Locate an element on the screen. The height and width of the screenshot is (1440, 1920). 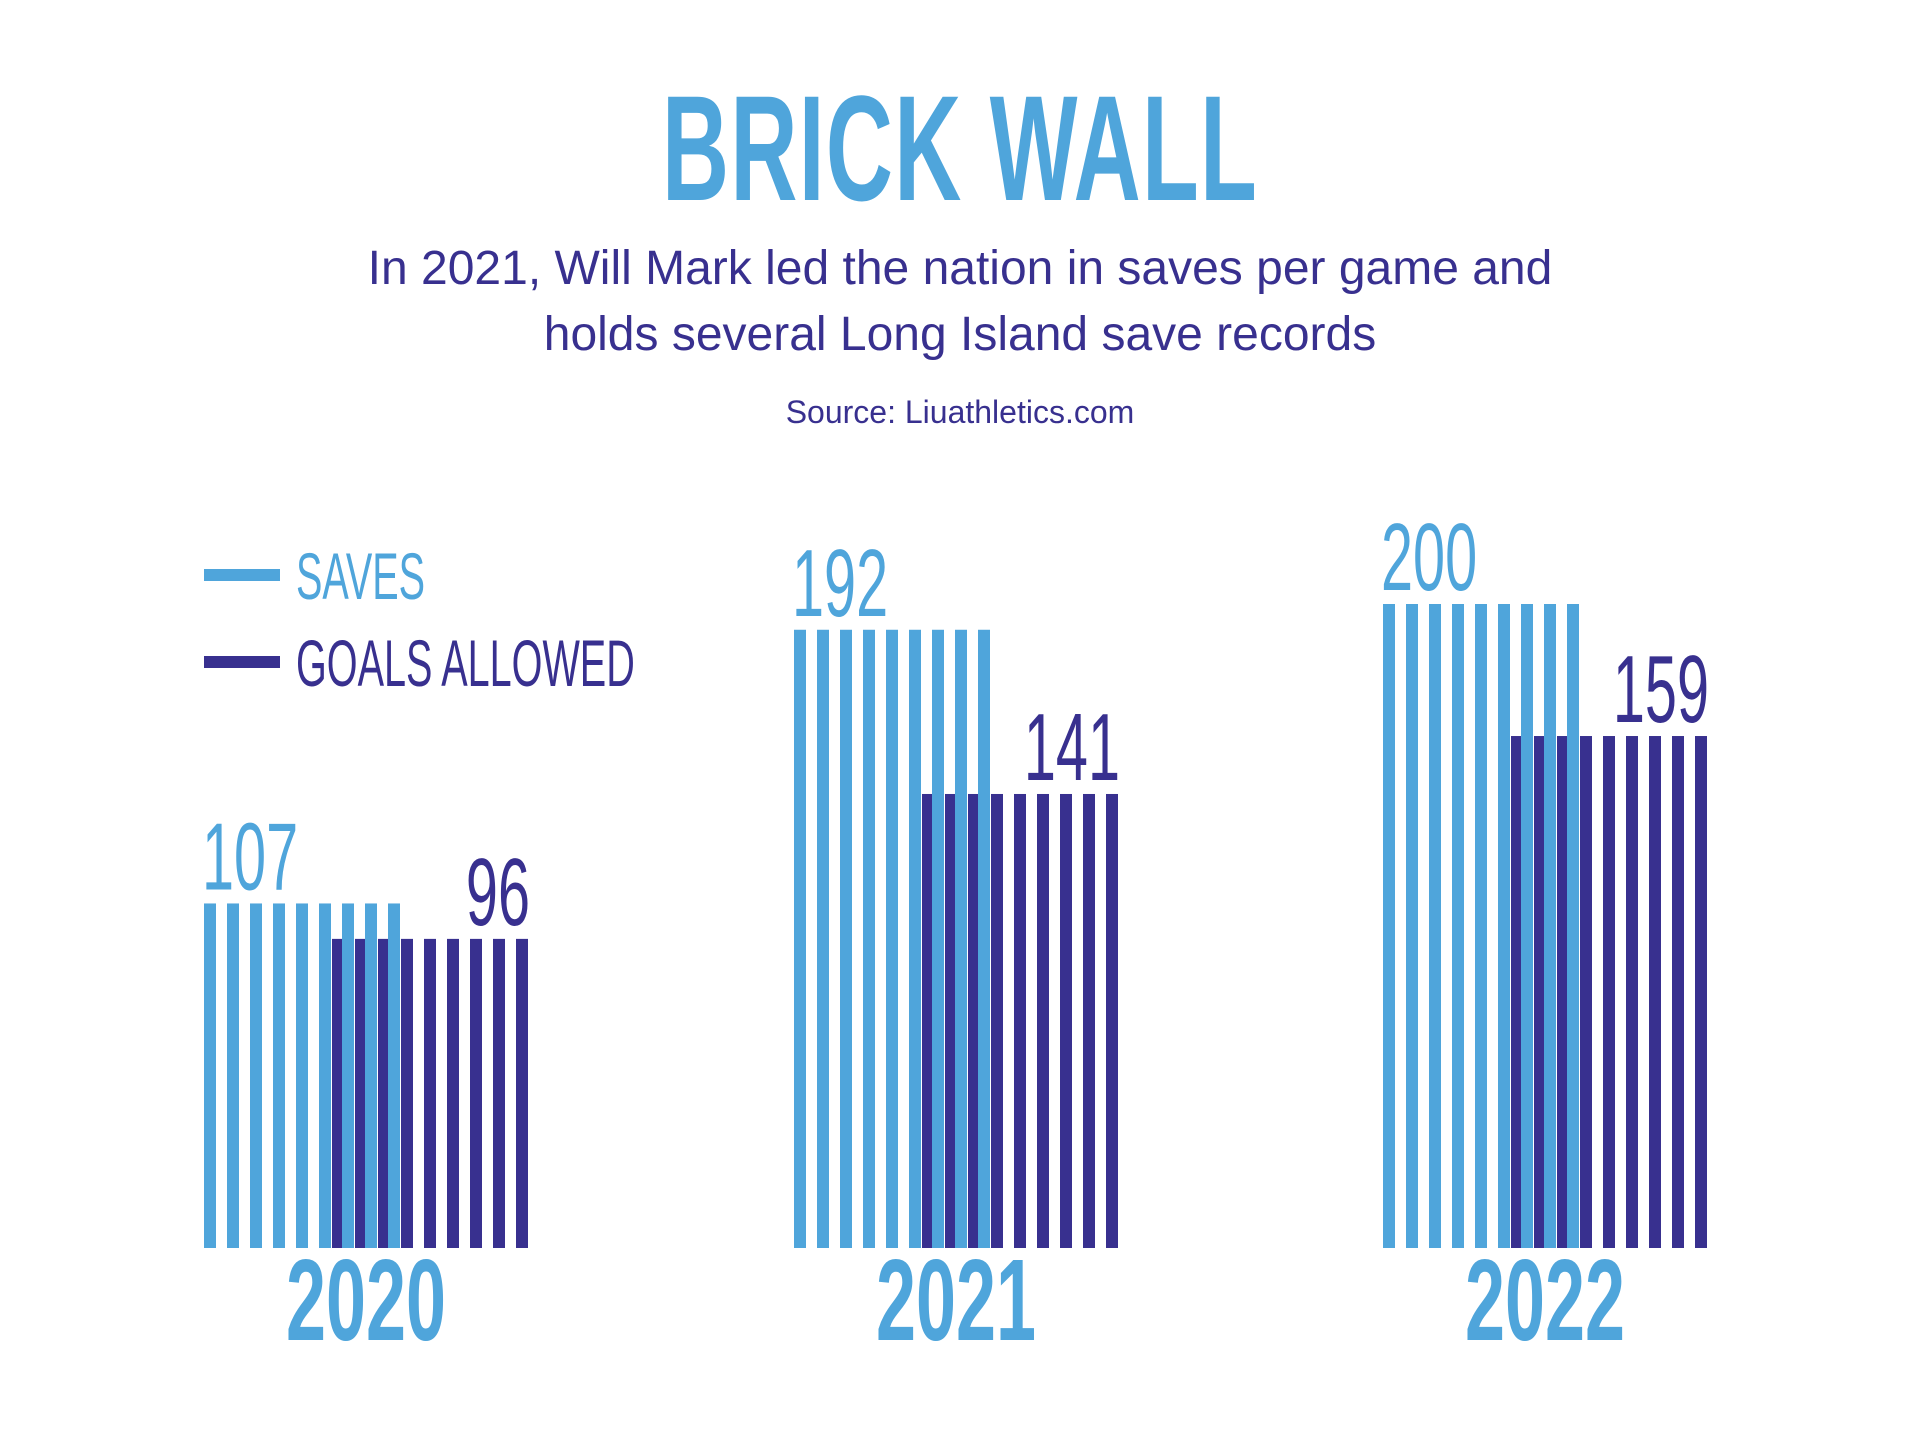
saves-value-label-2021: 192 is located at coordinates (840, 582).